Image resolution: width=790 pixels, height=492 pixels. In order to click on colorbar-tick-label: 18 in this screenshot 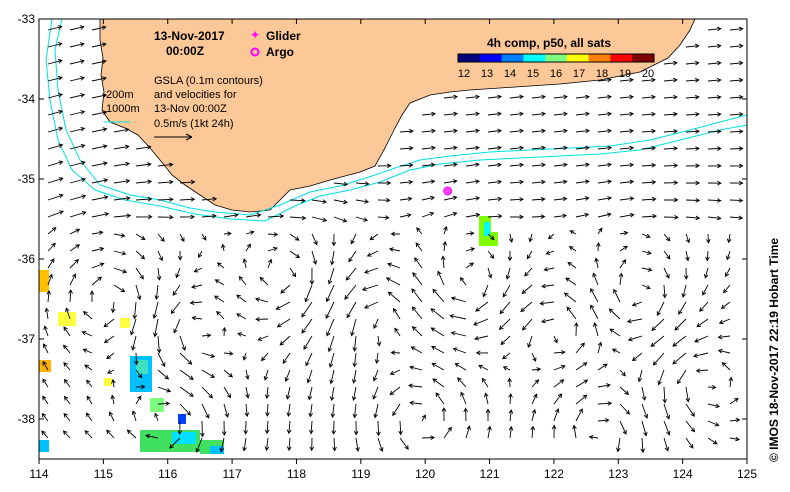, I will do `click(602, 74)`.